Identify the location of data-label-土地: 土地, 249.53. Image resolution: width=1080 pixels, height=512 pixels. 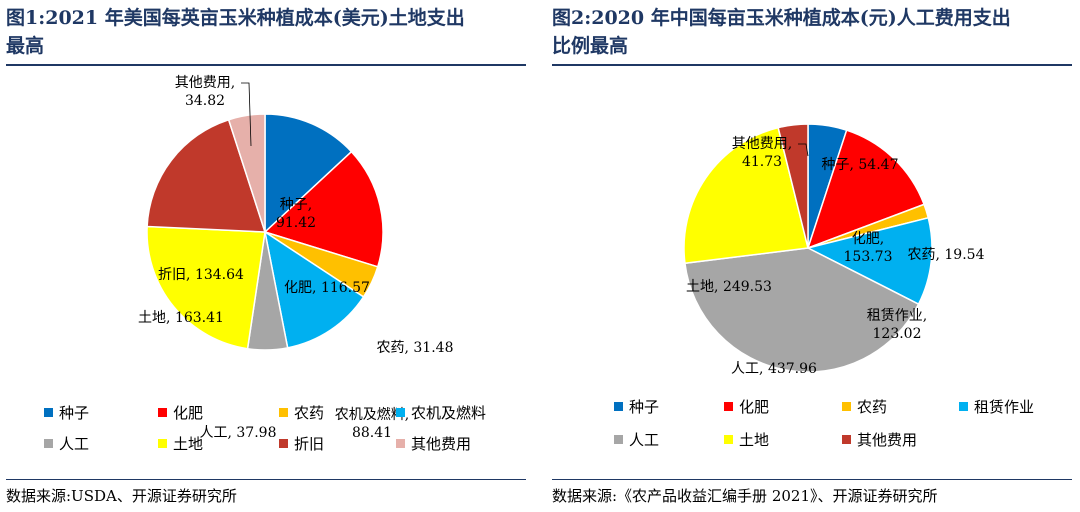
(729, 287).